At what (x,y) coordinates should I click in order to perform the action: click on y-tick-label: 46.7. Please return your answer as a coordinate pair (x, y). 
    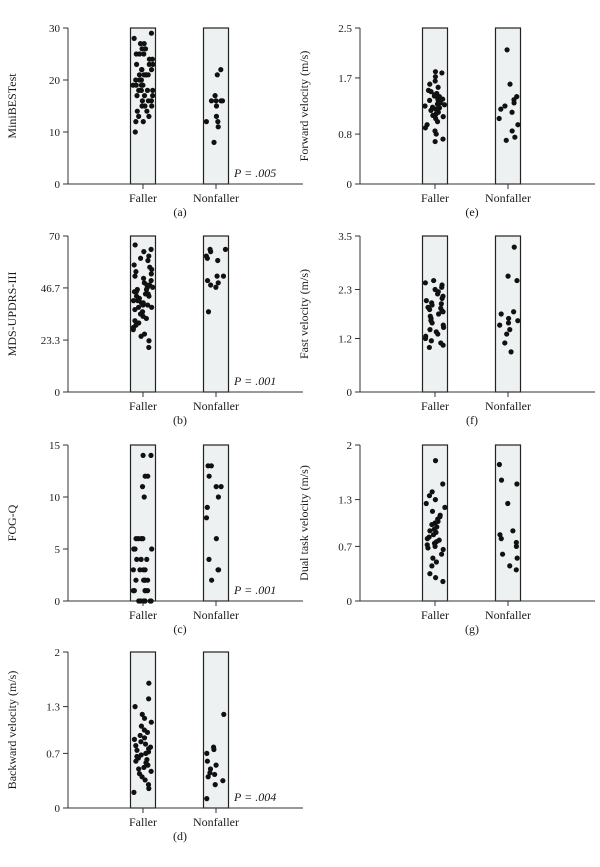
    Looking at the image, I should click on (51, 289).